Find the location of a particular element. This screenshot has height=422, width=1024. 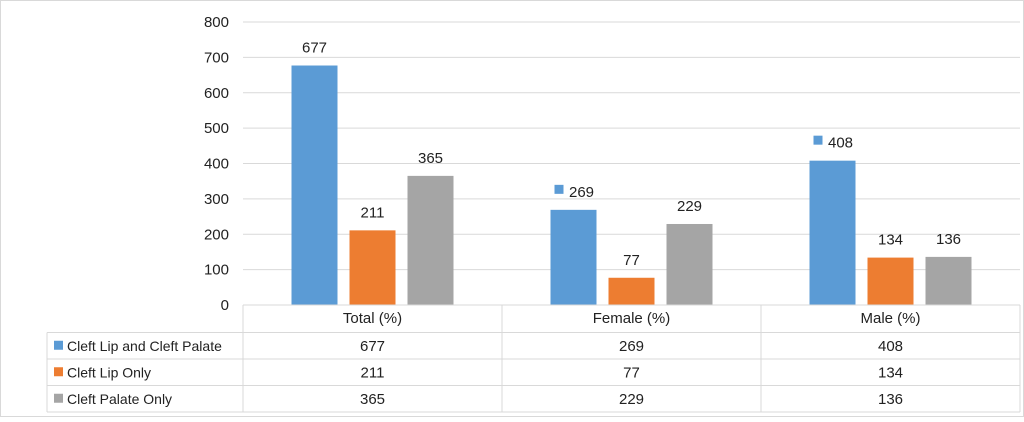

y-tick-label: 500 is located at coordinates (216, 128).